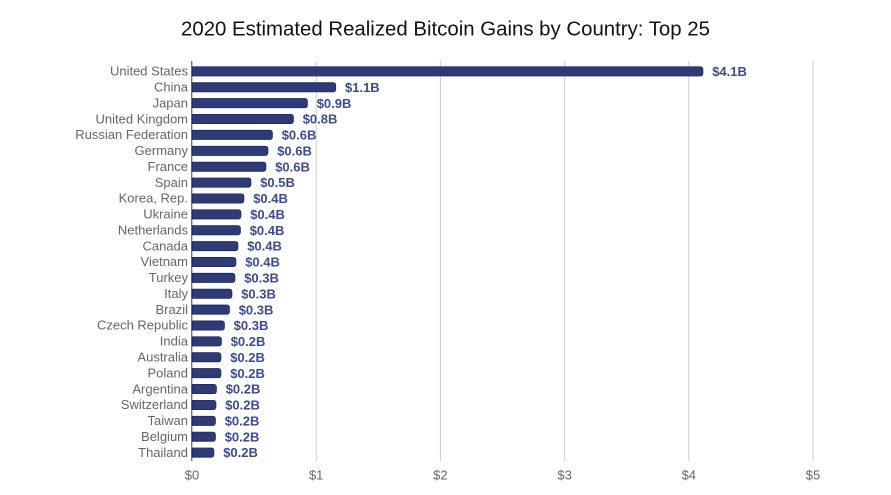 The height and width of the screenshot is (495, 891). I want to click on svg-text: Turkey, so click(169, 277).